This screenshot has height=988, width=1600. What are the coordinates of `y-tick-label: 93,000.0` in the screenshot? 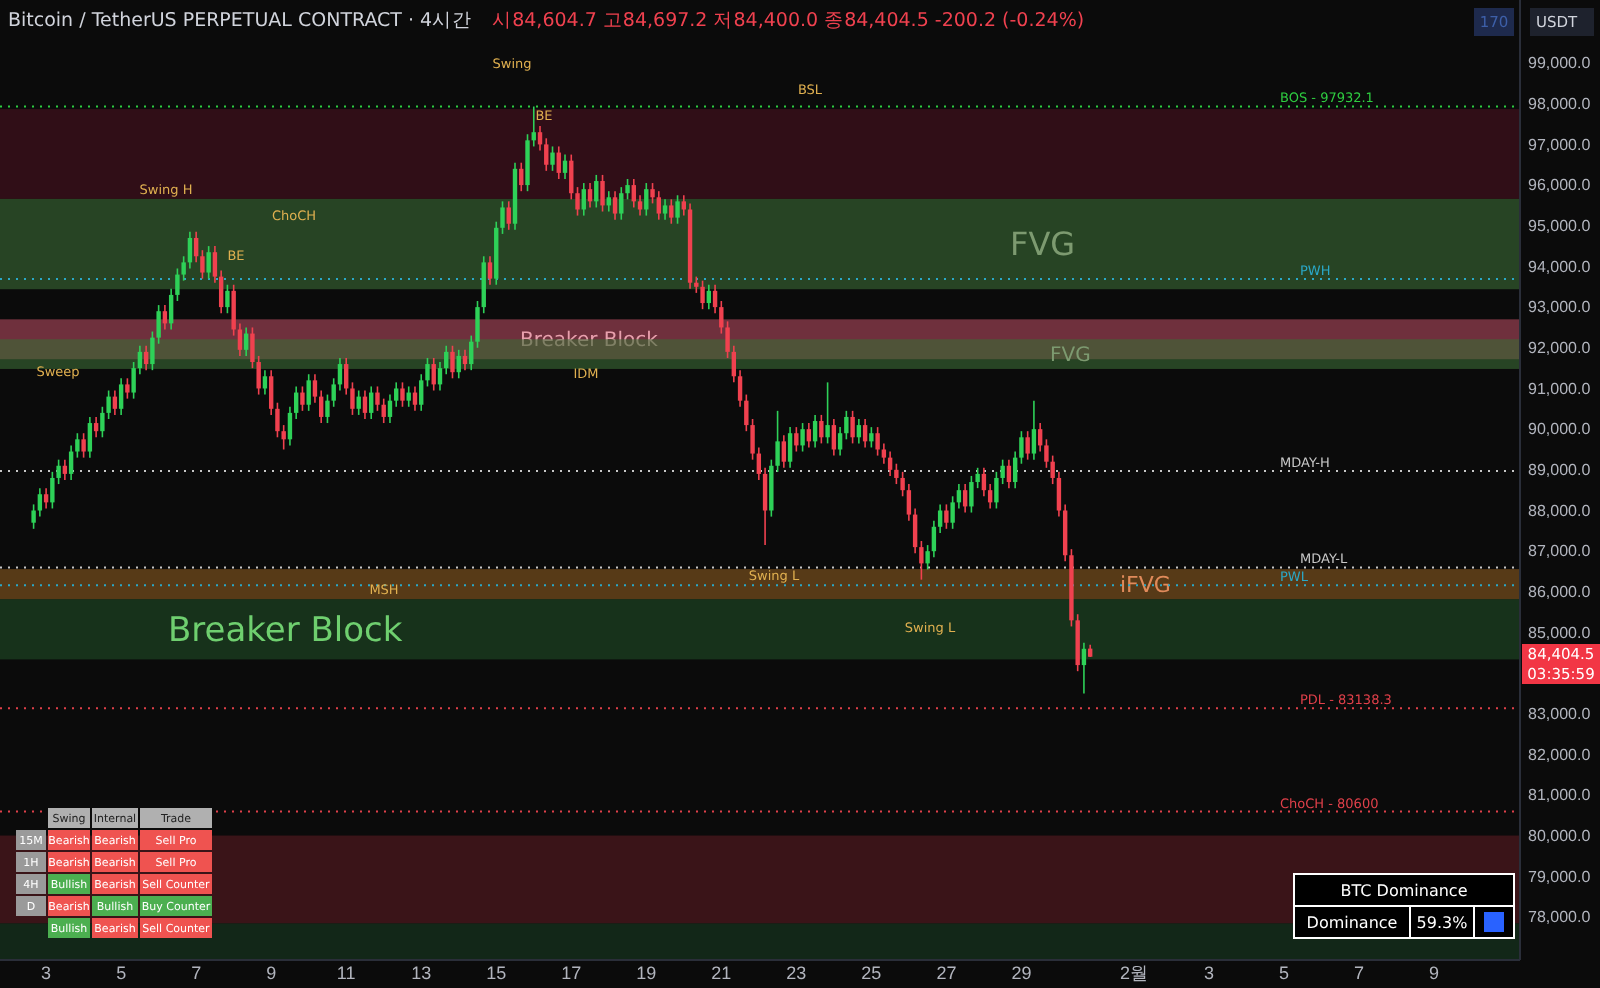 It's located at (1560, 307).